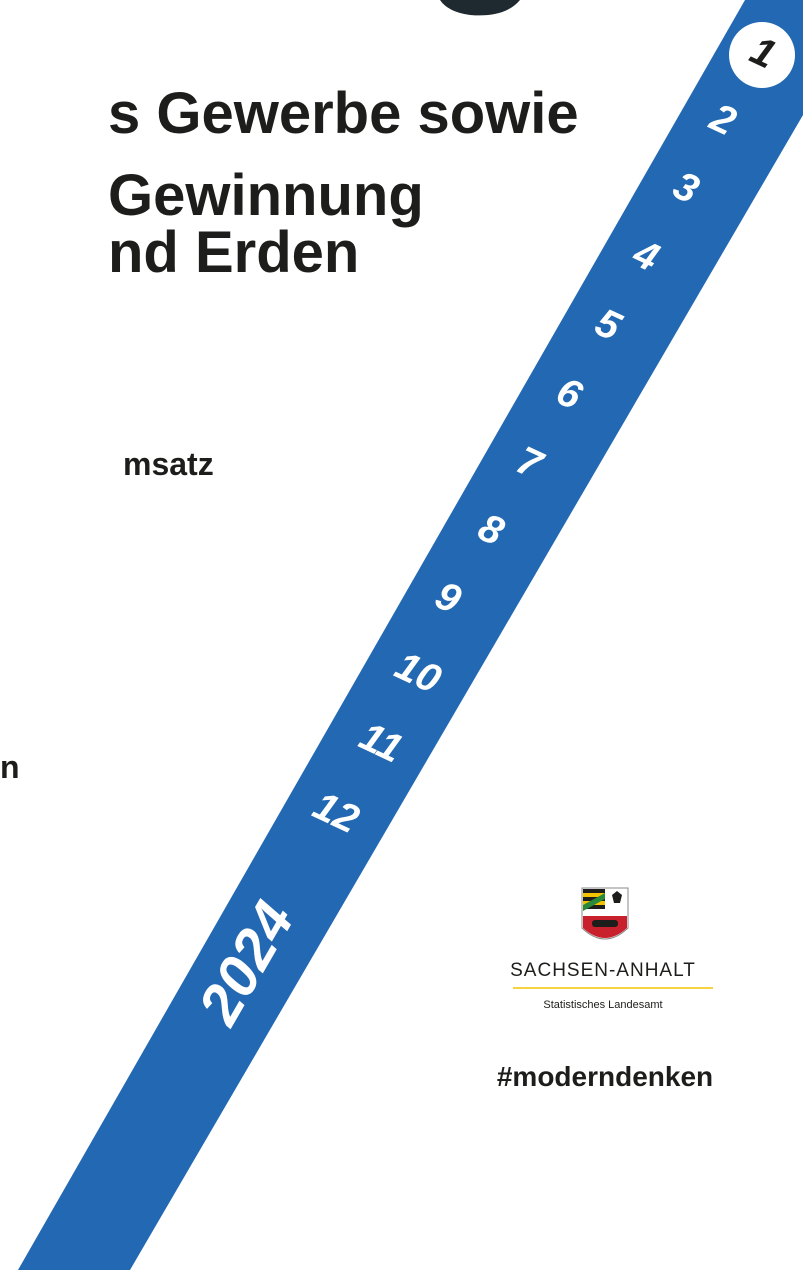 This screenshot has height=1270, width=803. Describe the element at coordinates (10, 767) in the screenshot. I see `text-fragment: n` at that location.